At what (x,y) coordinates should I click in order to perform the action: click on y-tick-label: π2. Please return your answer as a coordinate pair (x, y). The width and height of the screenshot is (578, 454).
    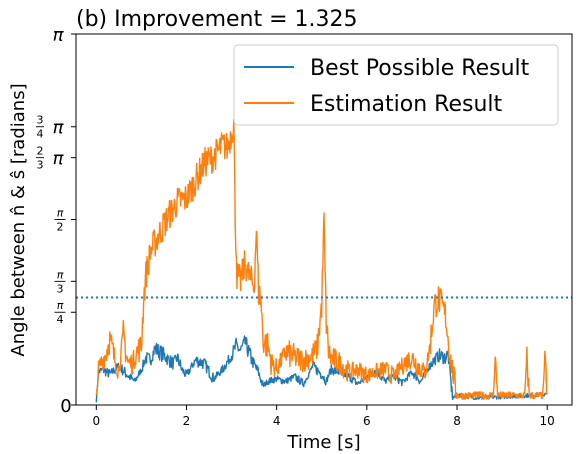
    Looking at the image, I should click on (60, 219).